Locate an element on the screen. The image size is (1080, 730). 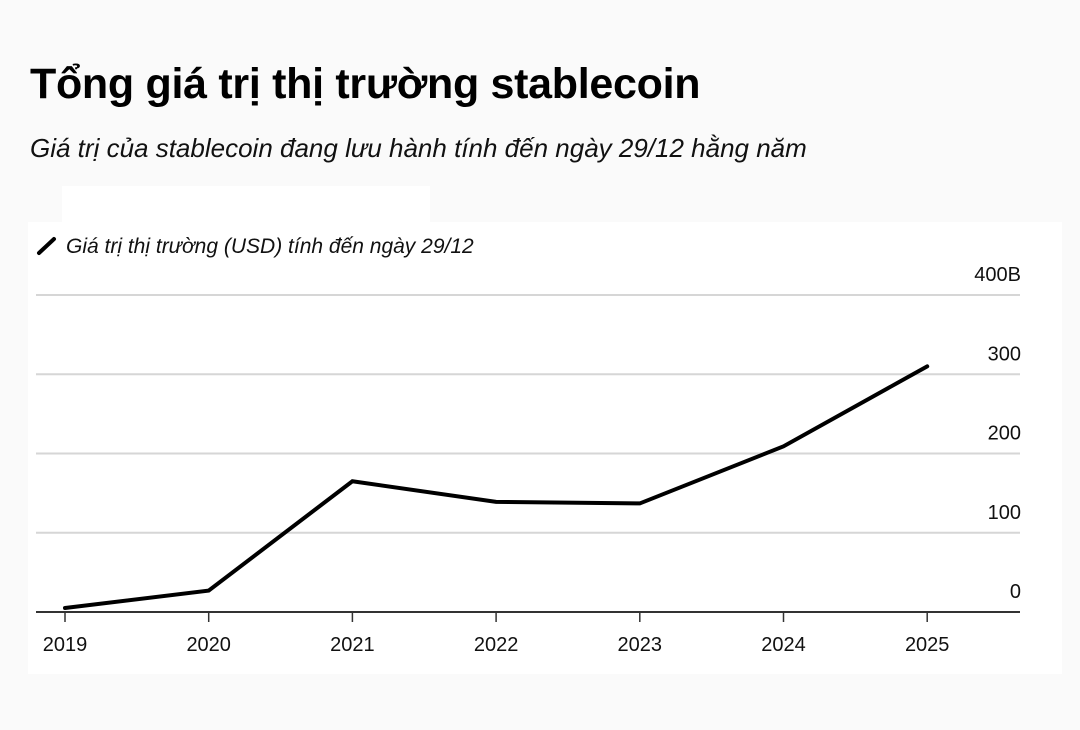
x-tick-label: 2020 is located at coordinates (208, 645).